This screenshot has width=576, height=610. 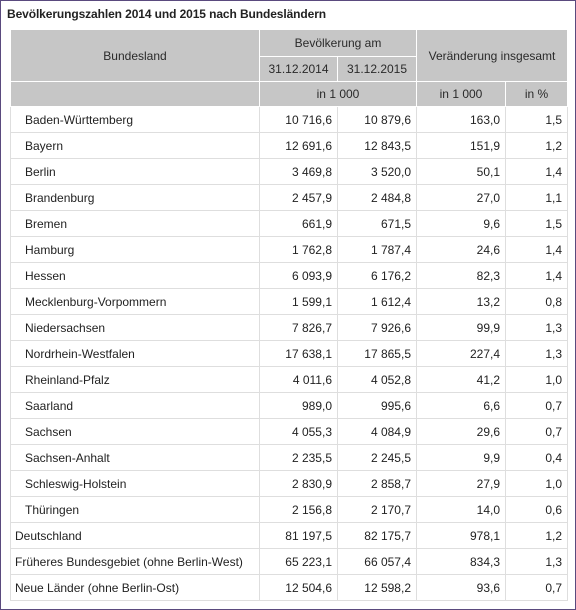 I want to click on population-2015-cell: 12 598,2, so click(x=377, y=587).